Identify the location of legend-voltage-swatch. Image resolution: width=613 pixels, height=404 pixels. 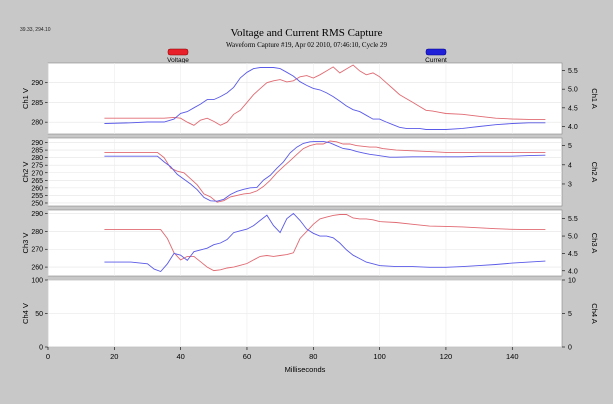
(178, 52).